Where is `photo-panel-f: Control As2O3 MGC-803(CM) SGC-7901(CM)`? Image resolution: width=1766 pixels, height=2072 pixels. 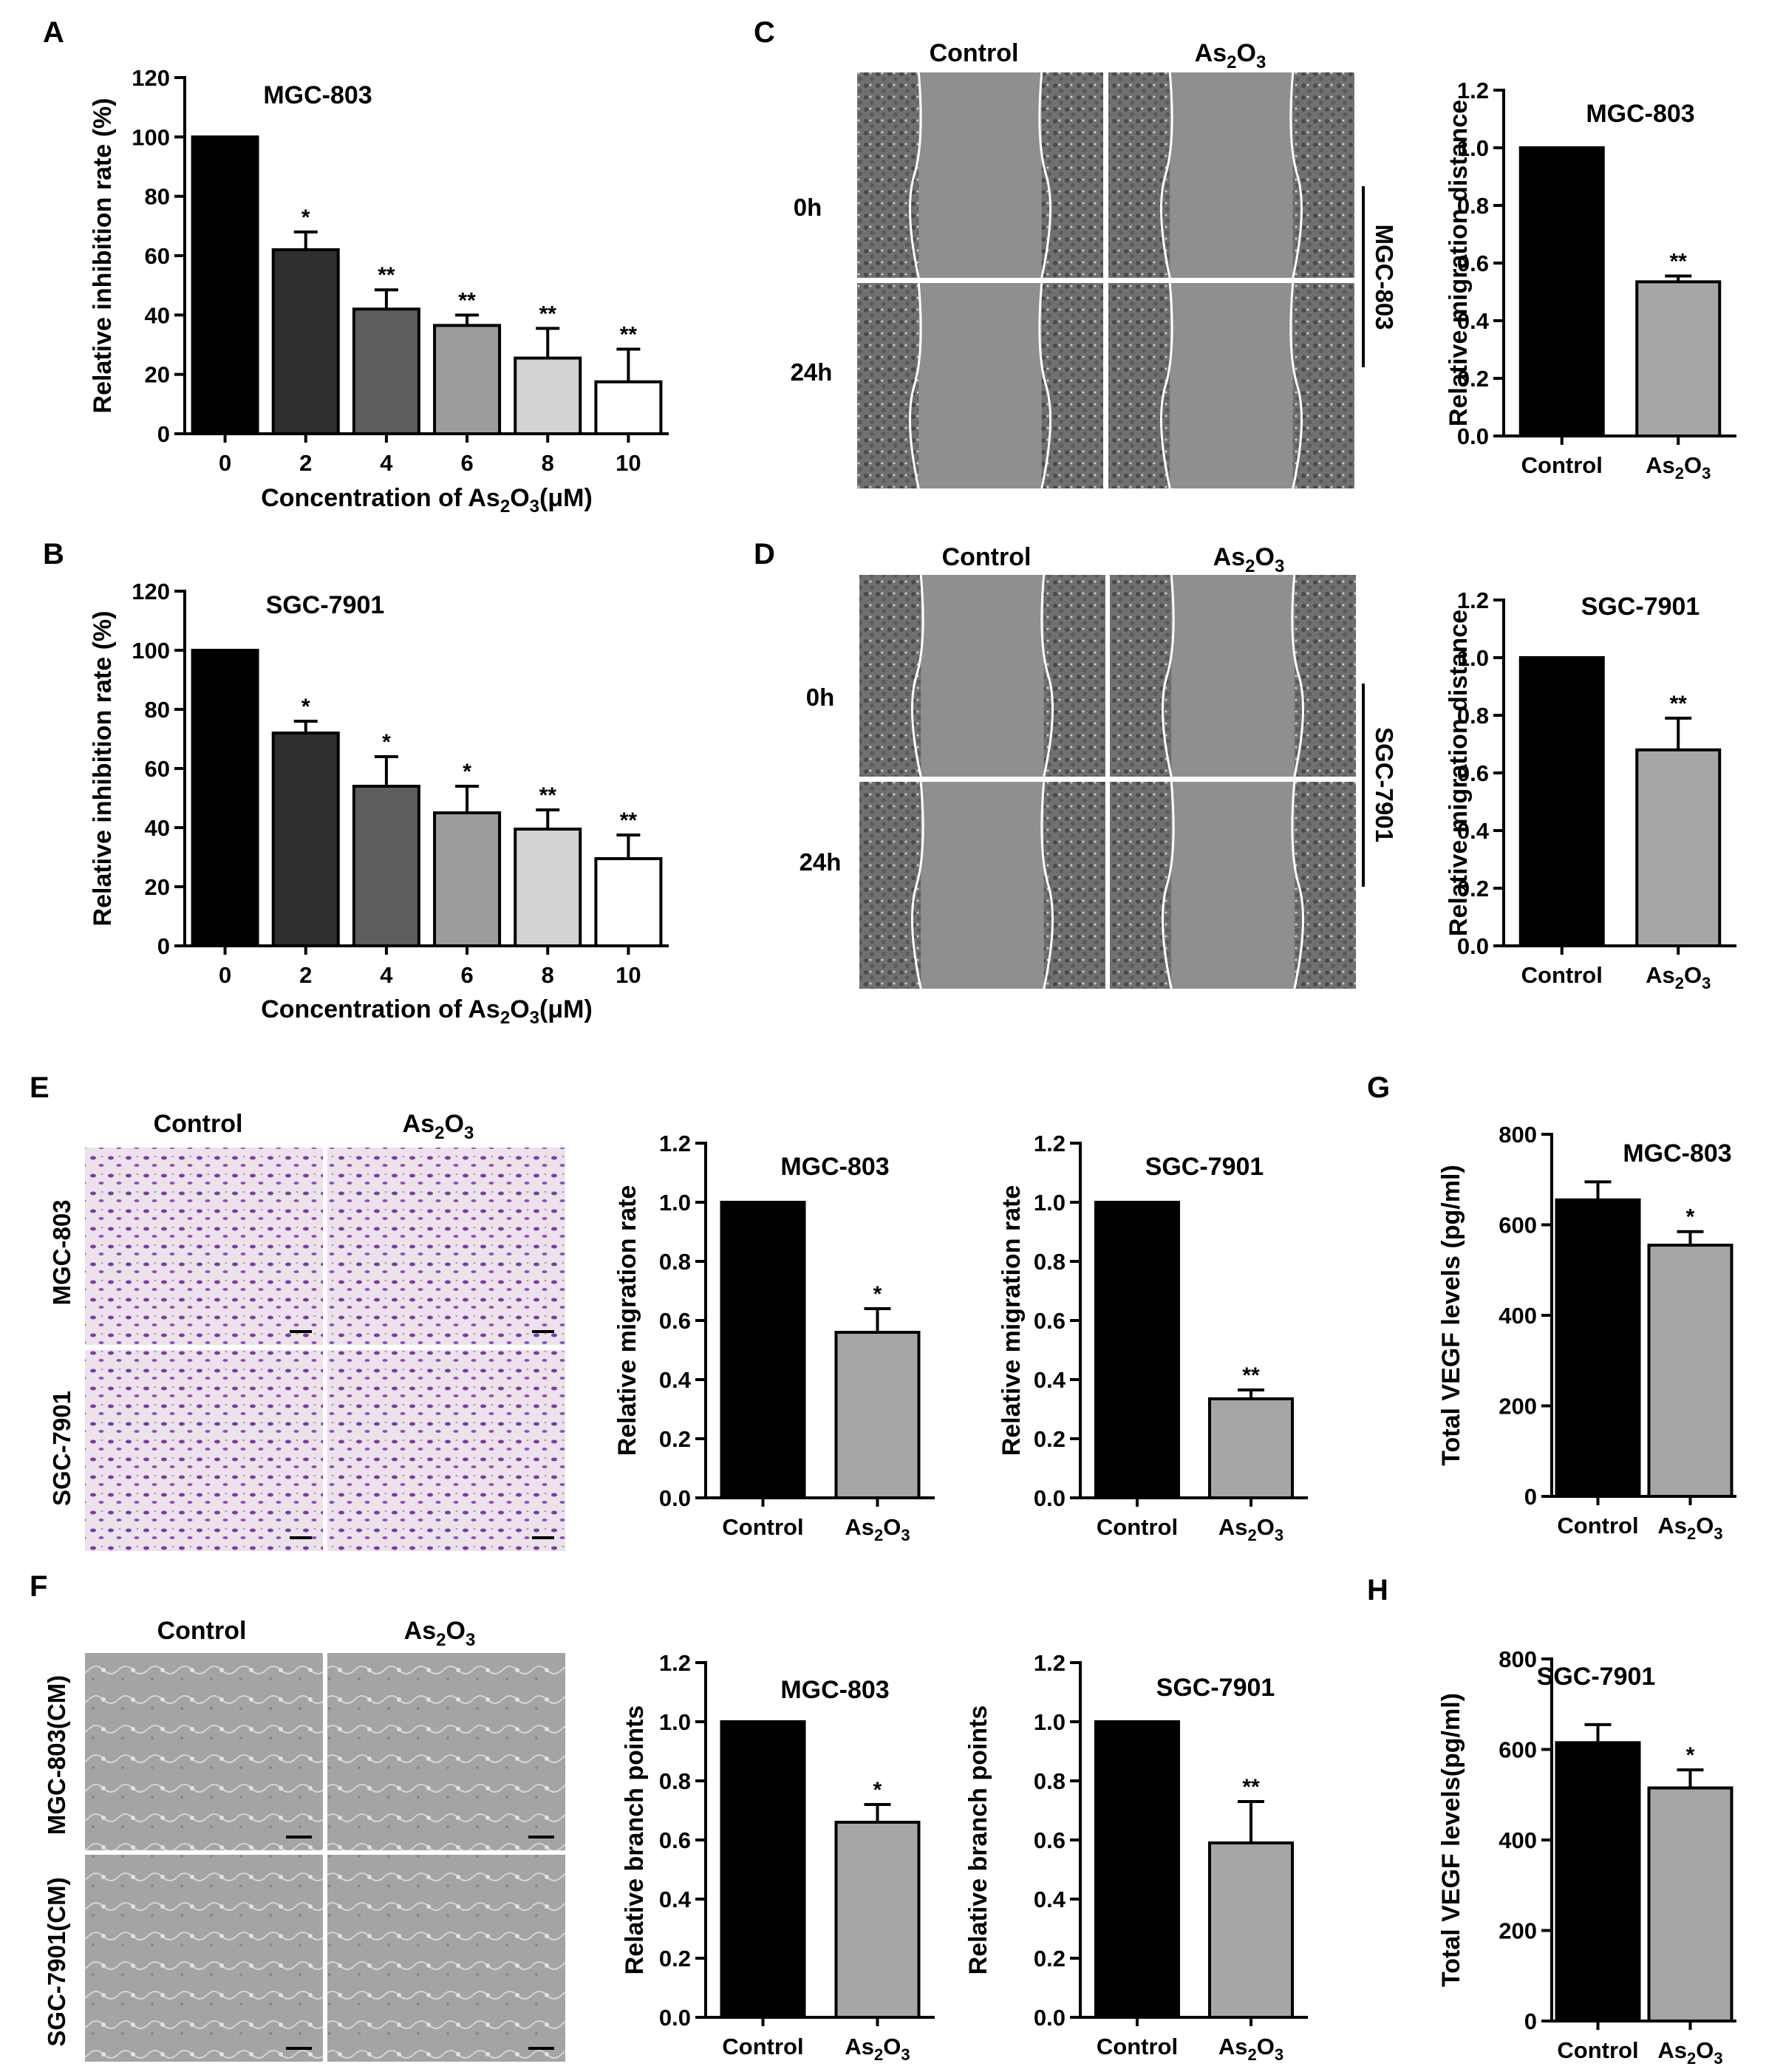 photo-panel-f: Control As2O3 MGC-803(CM) SGC-7901(CM) is located at coordinates (304, 1839).